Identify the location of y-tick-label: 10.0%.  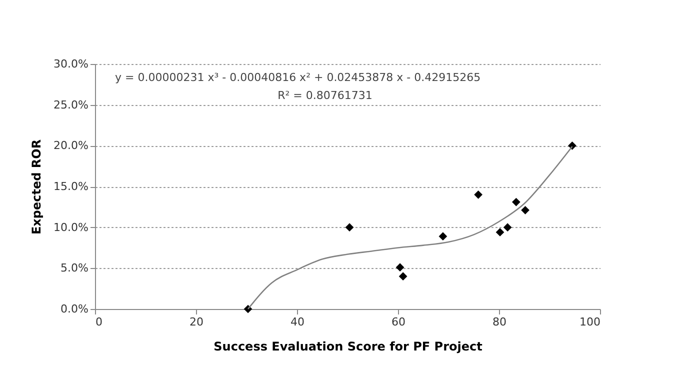
(71, 227).